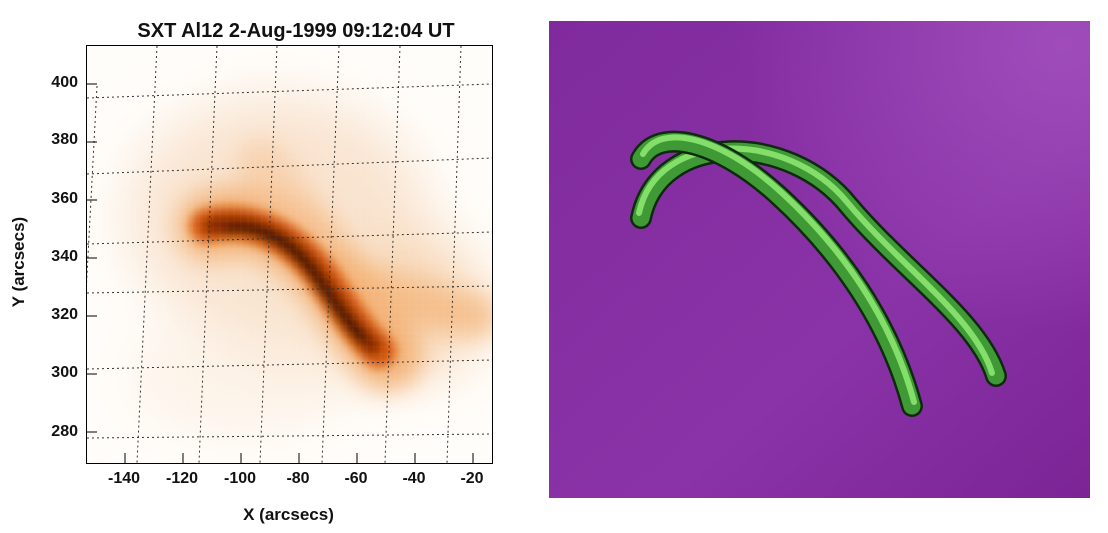  Describe the element at coordinates (124, 478) in the screenshot. I see `x-tick-label: -140` at that location.